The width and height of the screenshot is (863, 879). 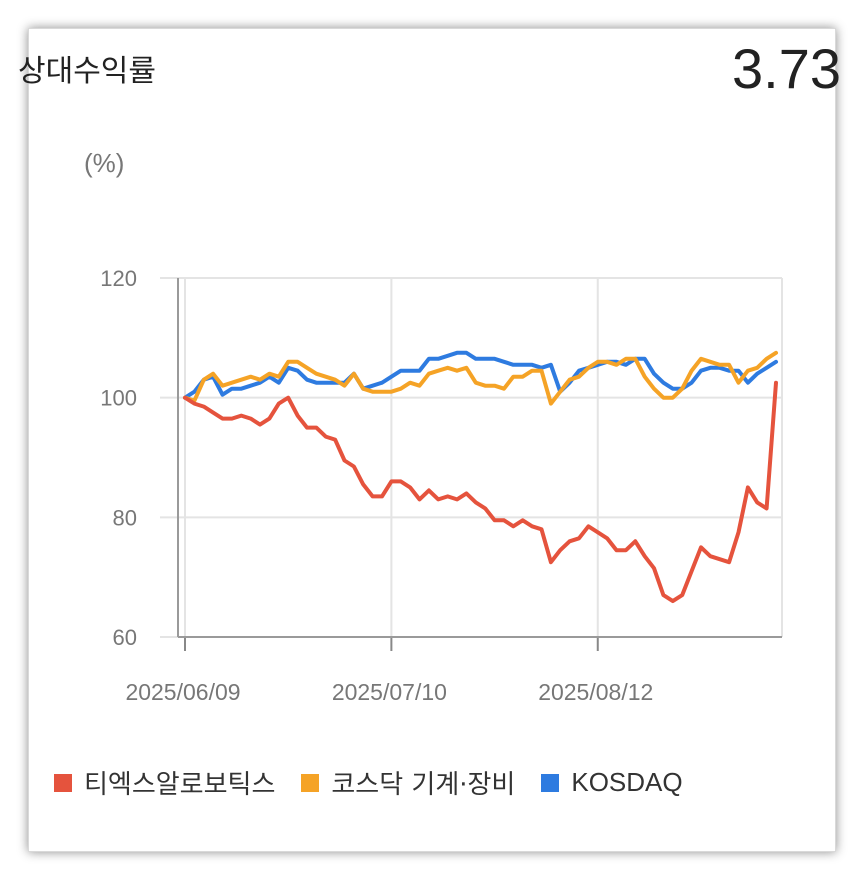 What do you see at coordinates (310, 782) in the screenshot?
I see `legend-swatch-kosdaq-machinery` at bounding box center [310, 782].